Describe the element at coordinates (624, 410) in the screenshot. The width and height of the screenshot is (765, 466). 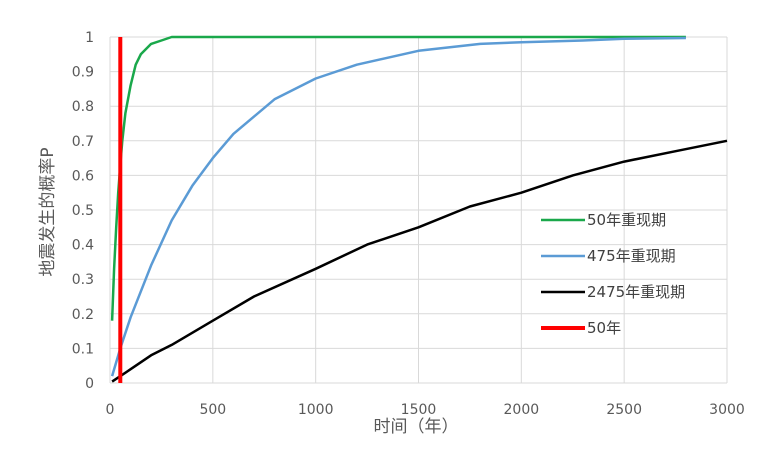
I see `x-tick-label-5: 2500` at that location.